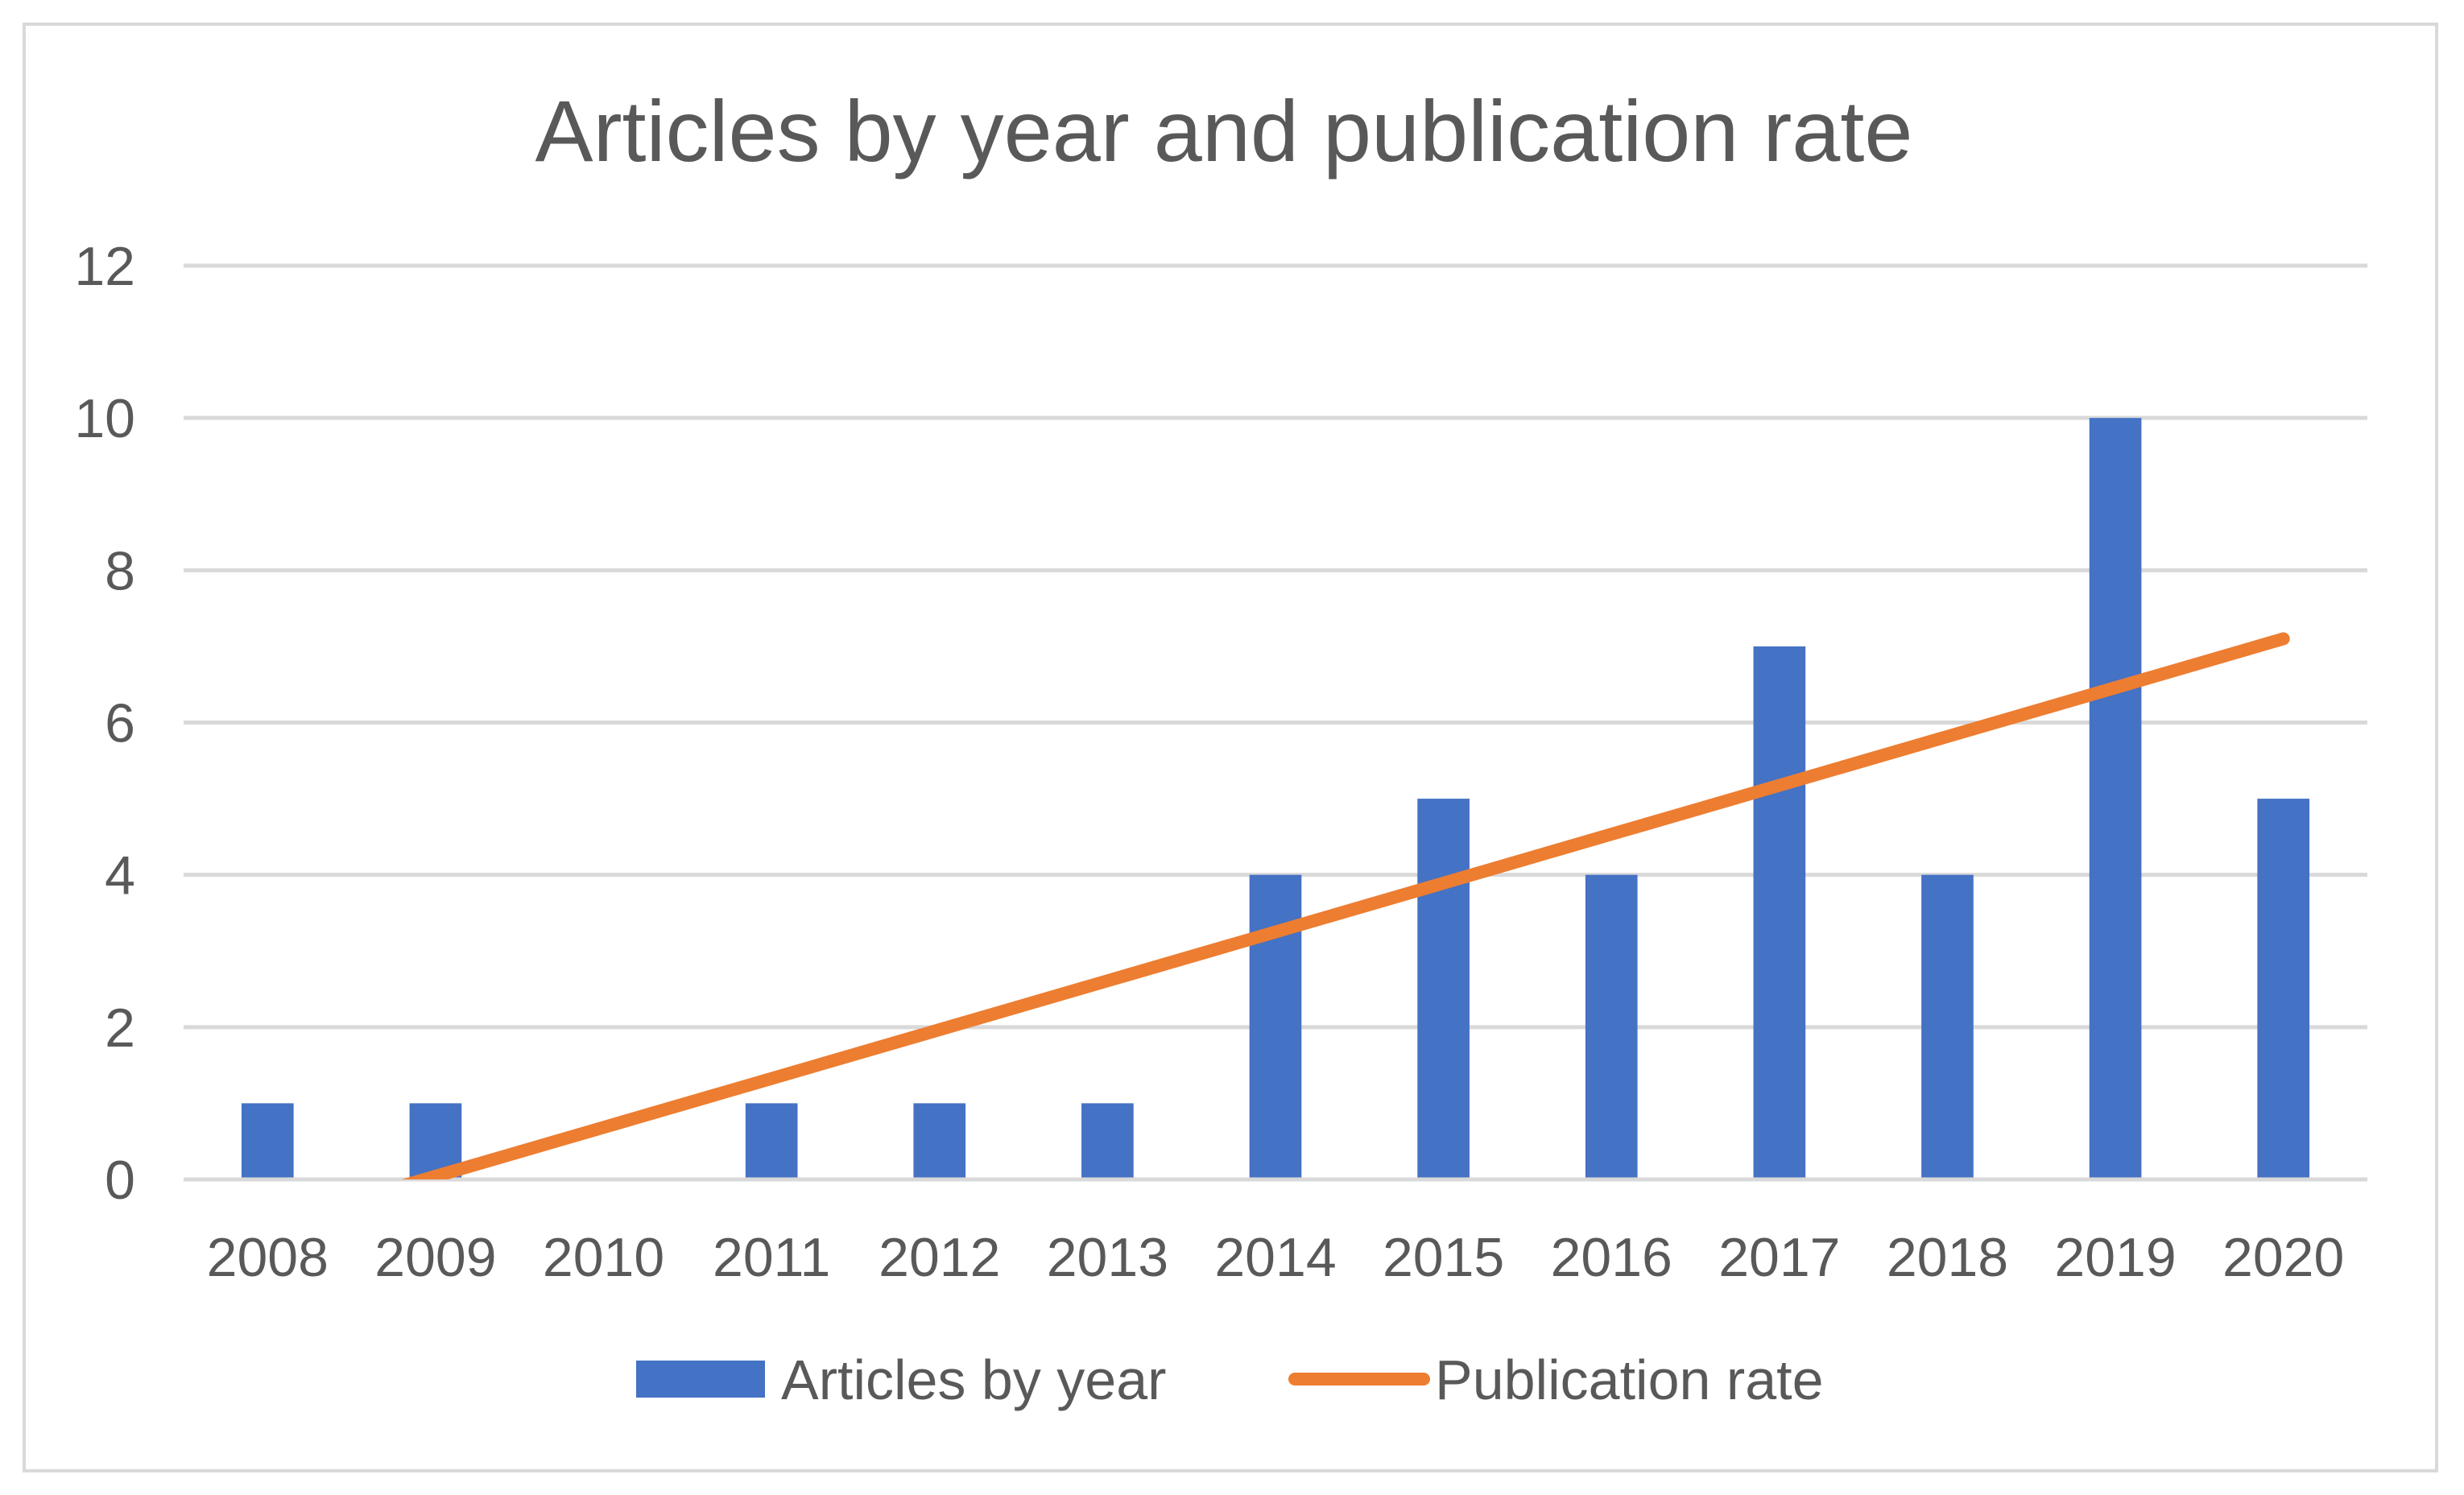 The width and height of the screenshot is (2464, 1495). What do you see at coordinates (939, 1258) in the screenshot?
I see `x-tick-label: 2012` at bounding box center [939, 1258].